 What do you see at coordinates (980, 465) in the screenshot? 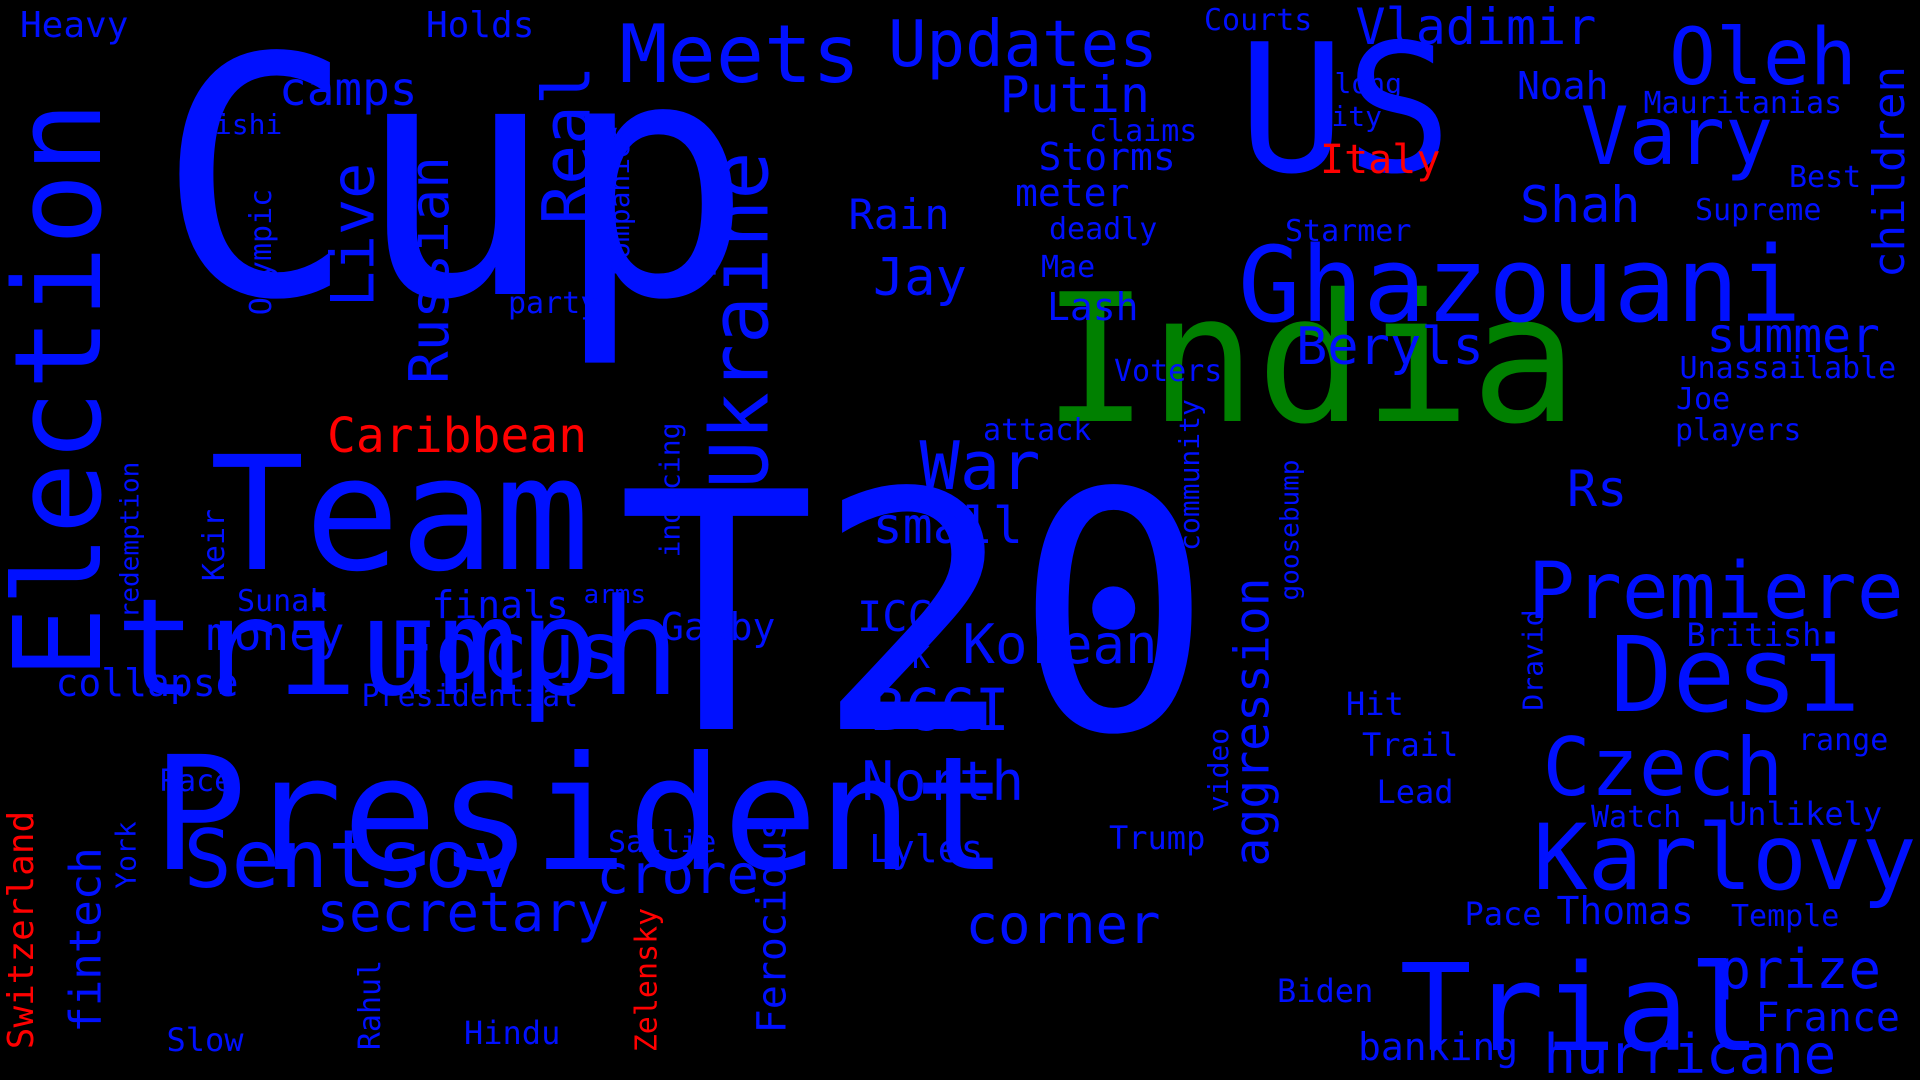
I see `word-war: War` at bounding box center [980, 465].